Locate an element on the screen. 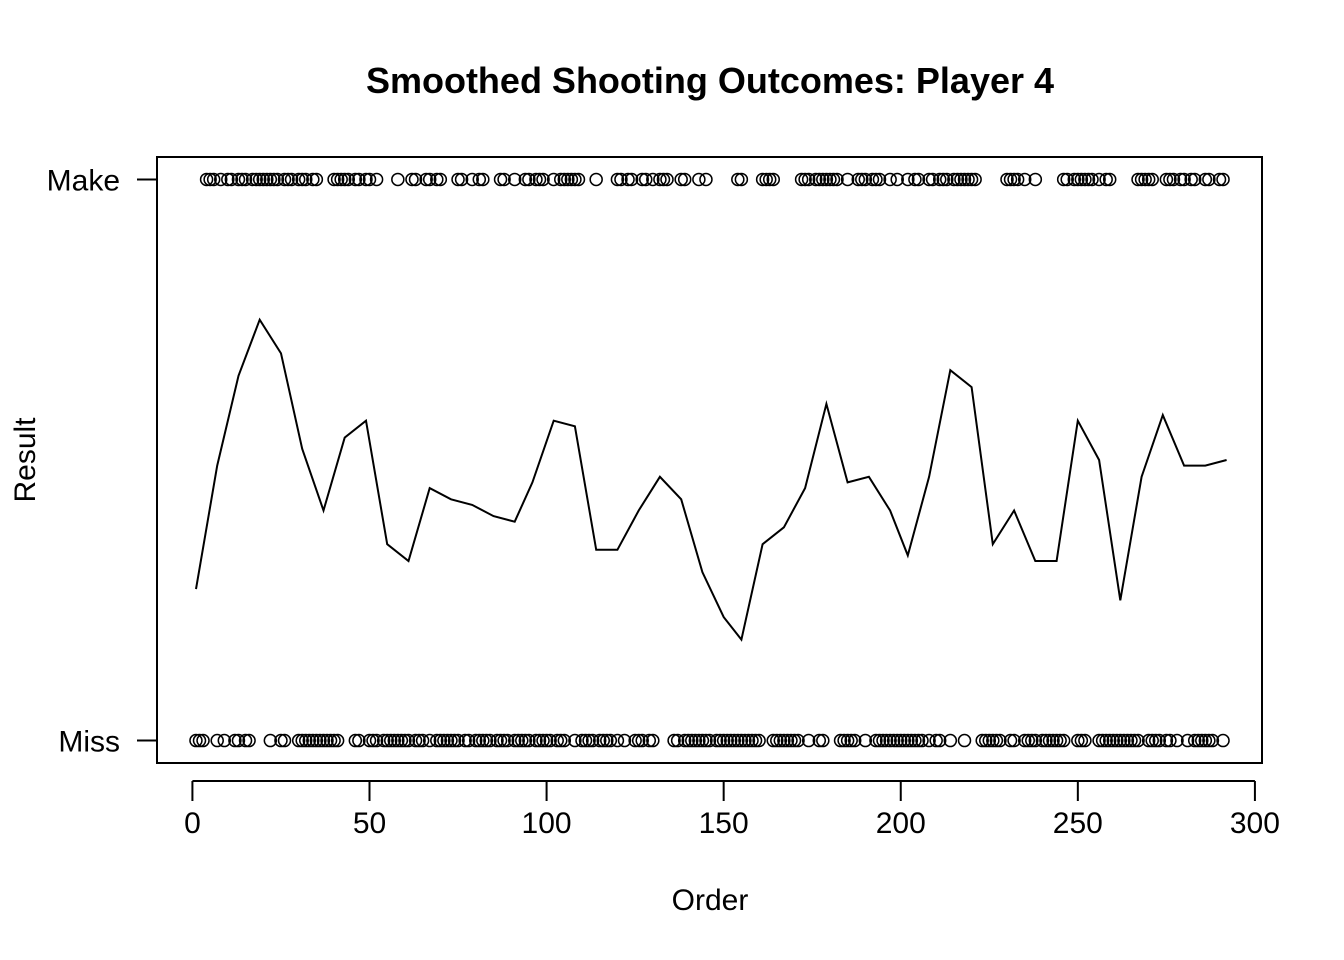 The height and width of the screenshot is (960, 1344). x-tick-label: 0 is located at coordinates (192, 823).